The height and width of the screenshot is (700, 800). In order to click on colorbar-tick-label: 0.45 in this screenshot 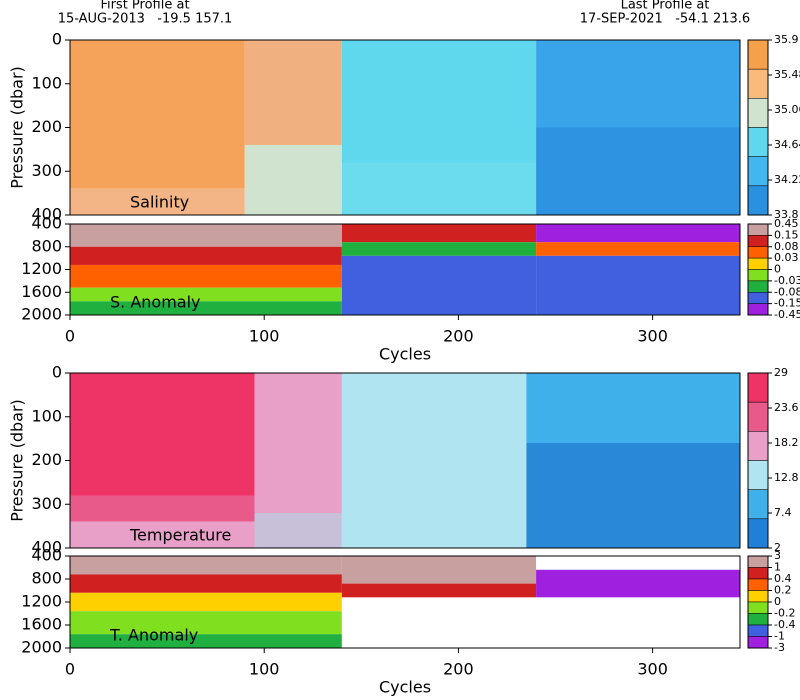, I will do `click(786, 223)`.